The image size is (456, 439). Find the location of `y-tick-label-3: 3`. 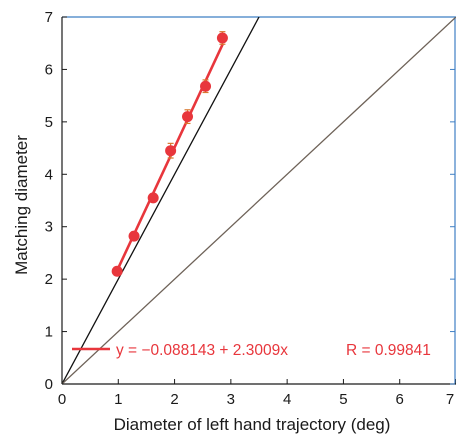

y-tick-label-3: 3 is located at coordinates (49, 227).